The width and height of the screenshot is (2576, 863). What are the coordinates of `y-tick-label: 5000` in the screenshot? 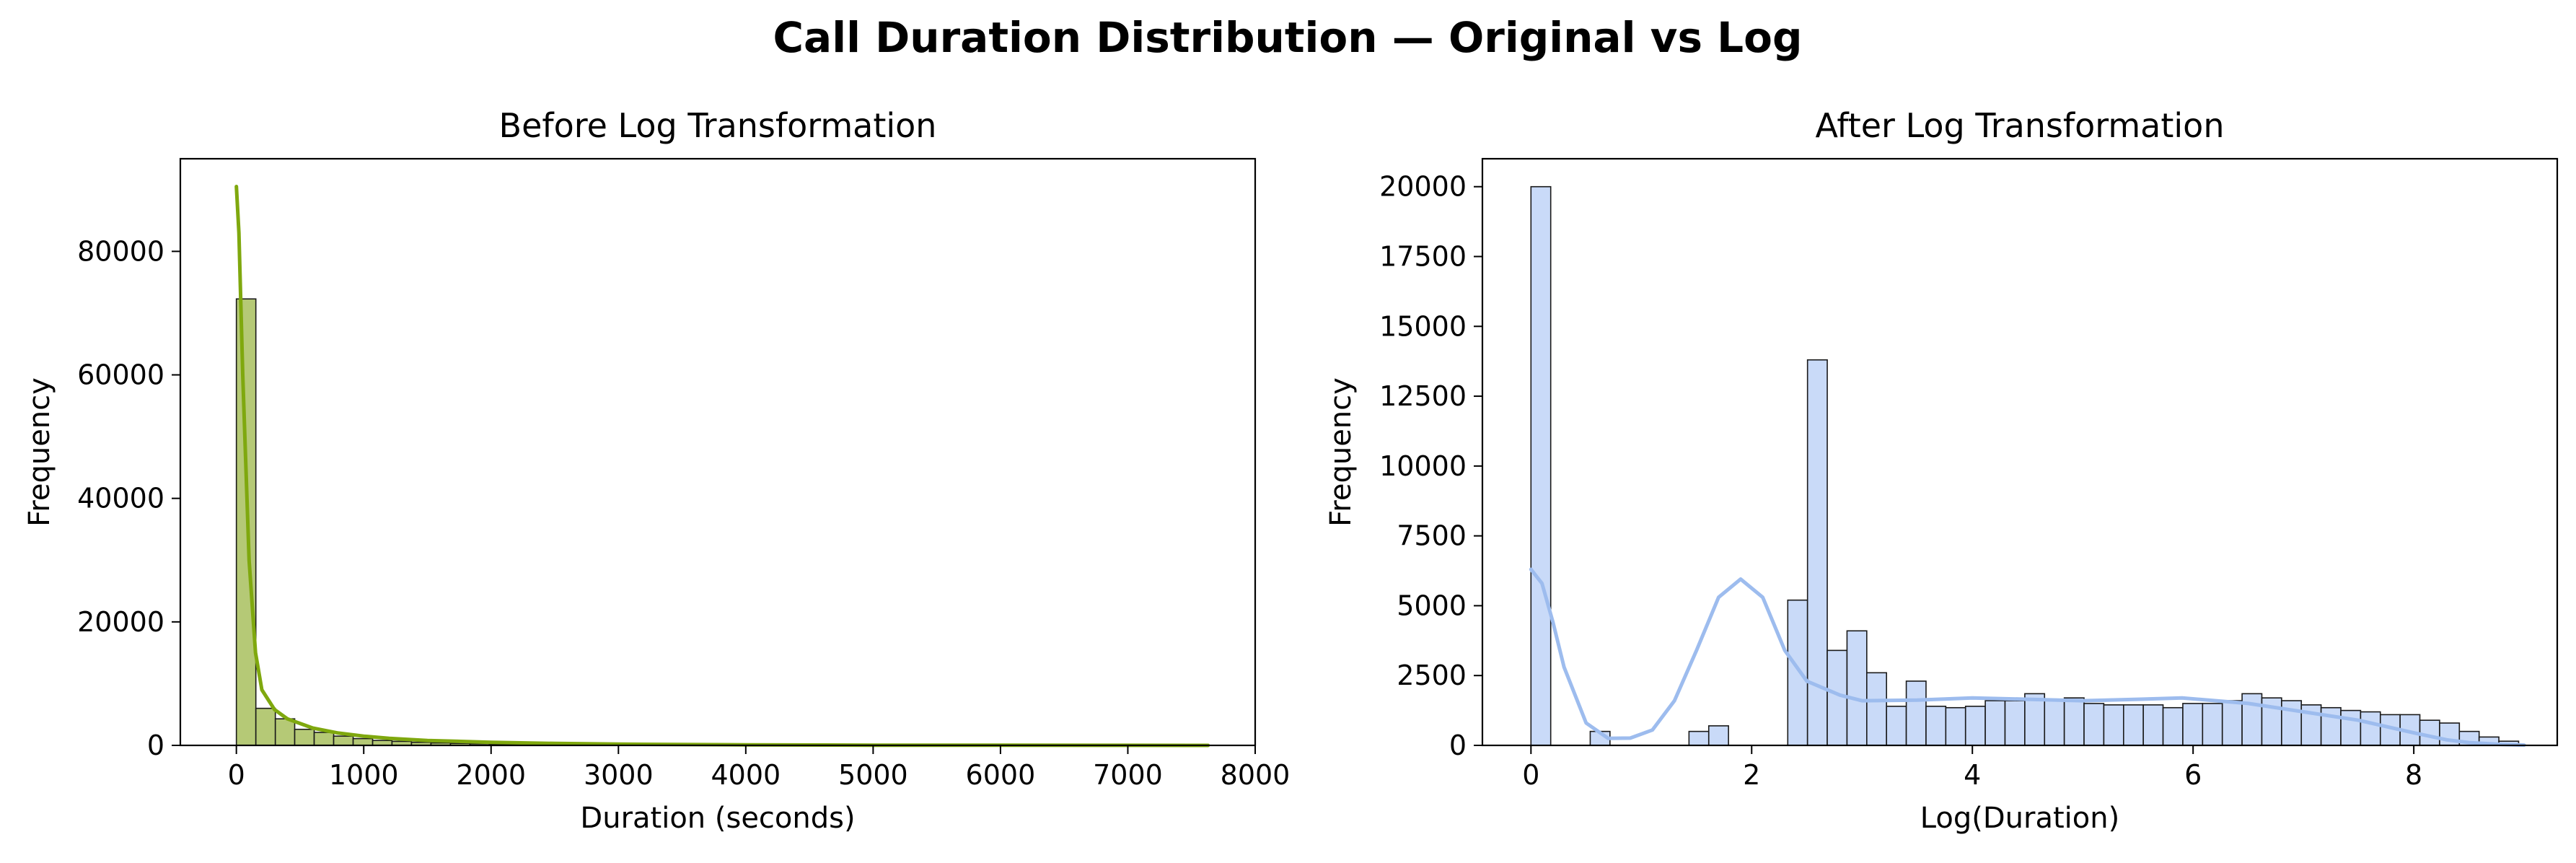 It's located at (1432, 605).